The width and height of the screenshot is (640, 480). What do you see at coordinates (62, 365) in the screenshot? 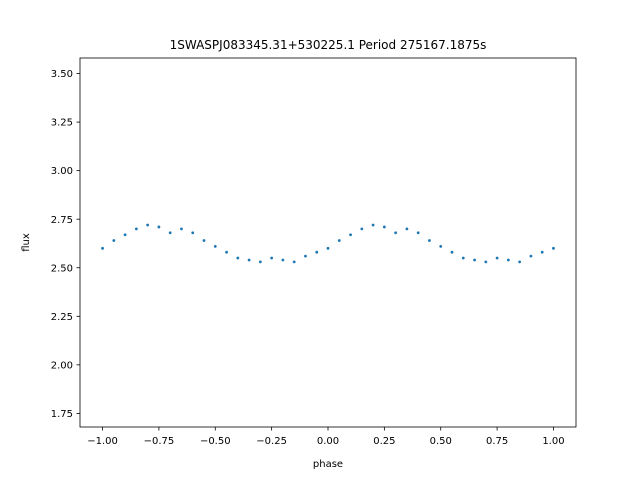
I see `y-tick-label: 2.00` at bounding box center [62, 365].